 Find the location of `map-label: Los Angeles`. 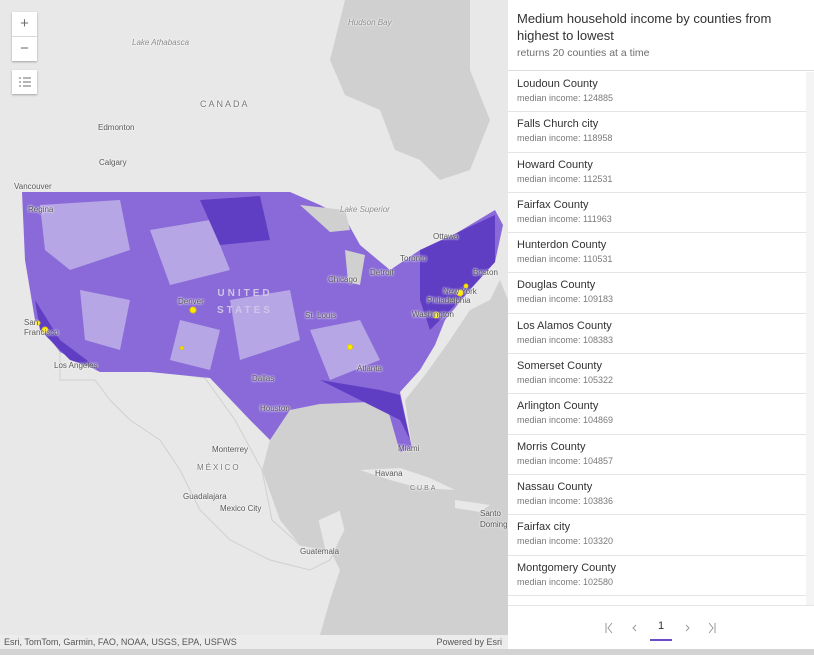

map-label: Los Angeles is located at coordinates (76, 365).